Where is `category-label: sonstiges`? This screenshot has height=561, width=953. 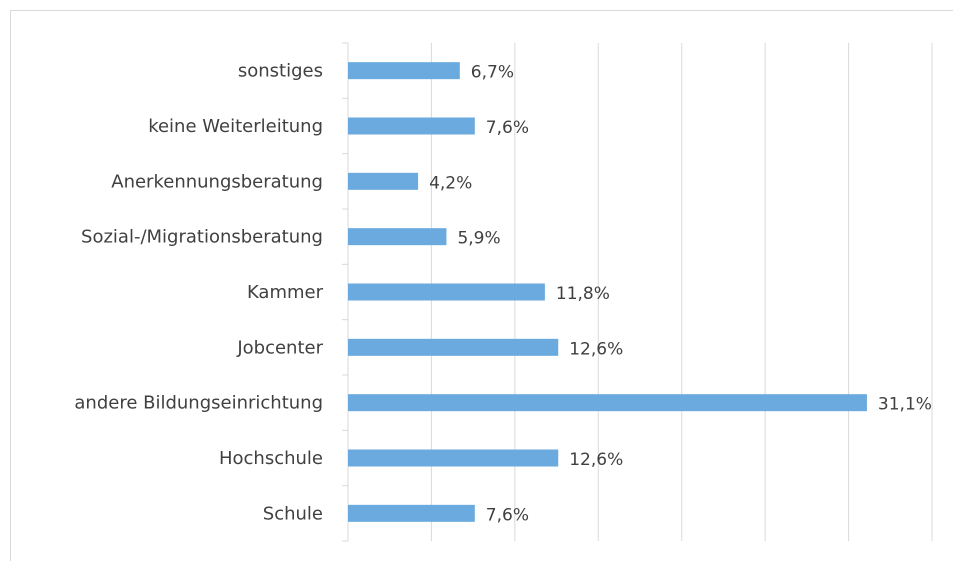 category-label: sonstiges is located at coordinates (280, 71).